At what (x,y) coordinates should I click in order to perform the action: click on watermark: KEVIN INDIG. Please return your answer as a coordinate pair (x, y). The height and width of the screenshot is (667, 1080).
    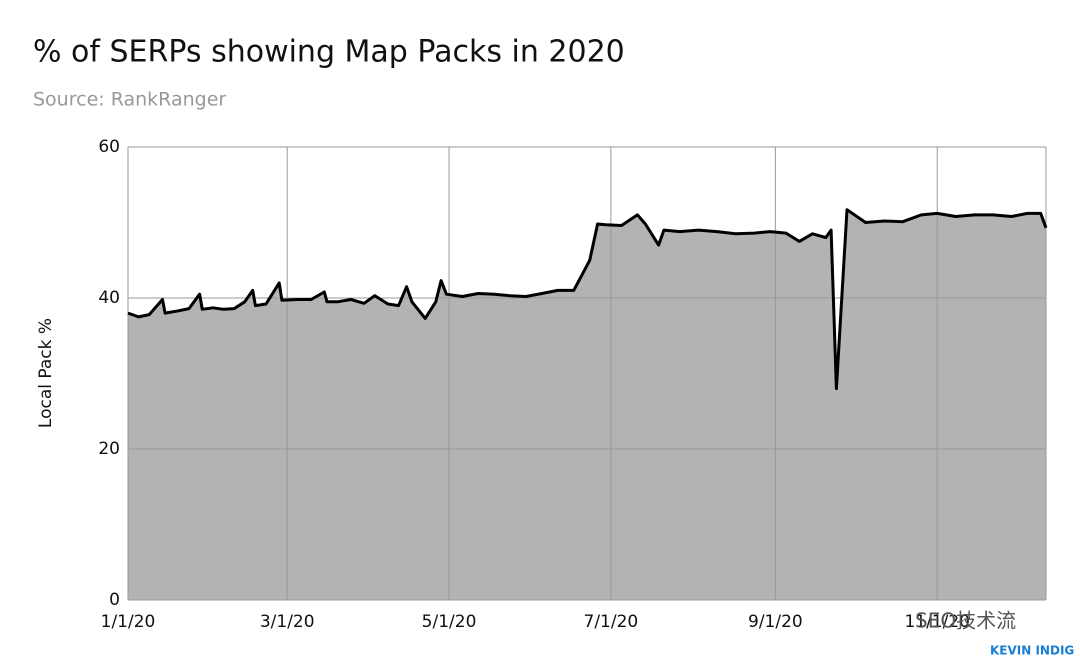
    Looking at the image, I should click on (1032, 651).